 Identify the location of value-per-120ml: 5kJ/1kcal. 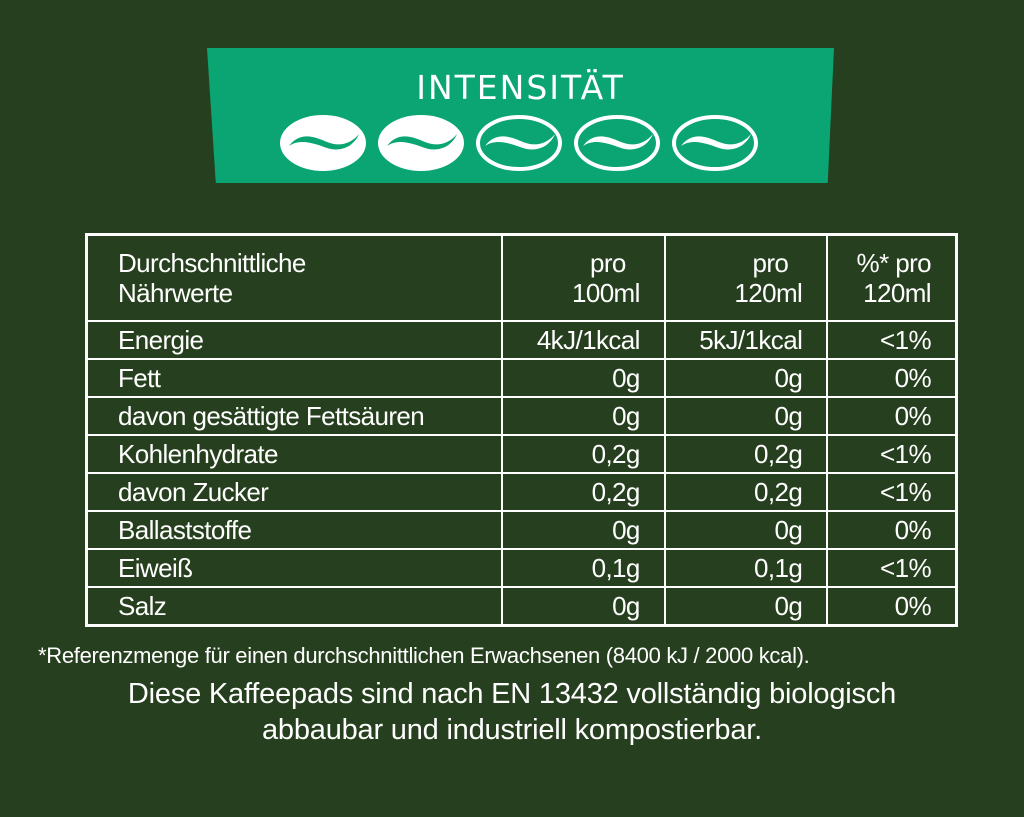
(746, 340).